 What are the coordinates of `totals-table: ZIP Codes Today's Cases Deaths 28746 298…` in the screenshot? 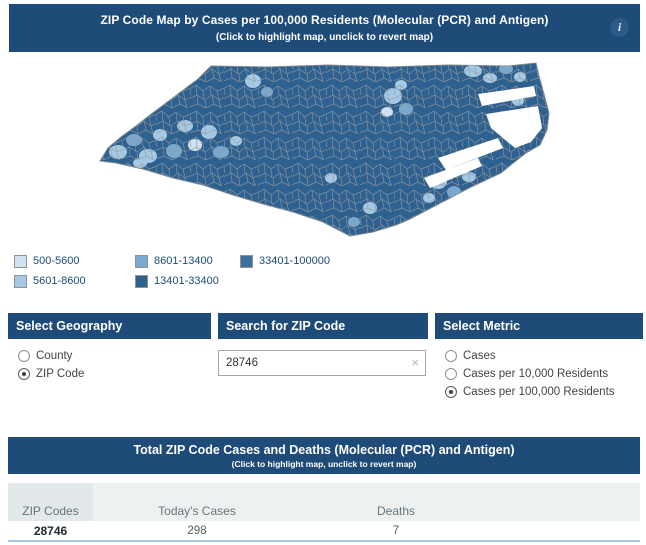 It's located at (324, 511).